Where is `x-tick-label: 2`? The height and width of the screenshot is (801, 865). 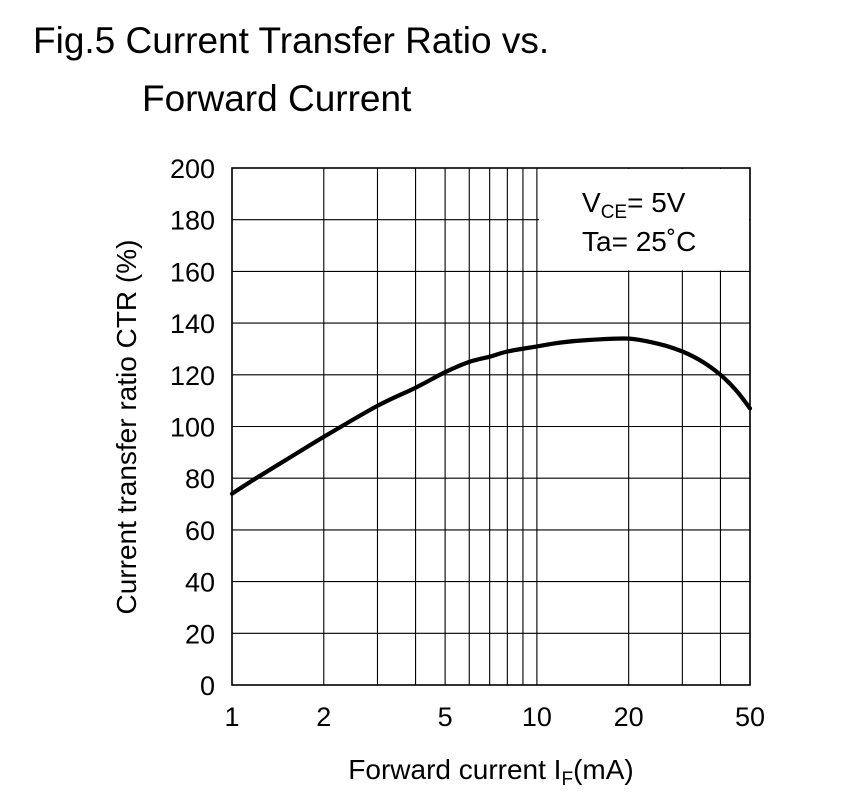
x-tick-label: 2 is located at coordinates (323, 717).